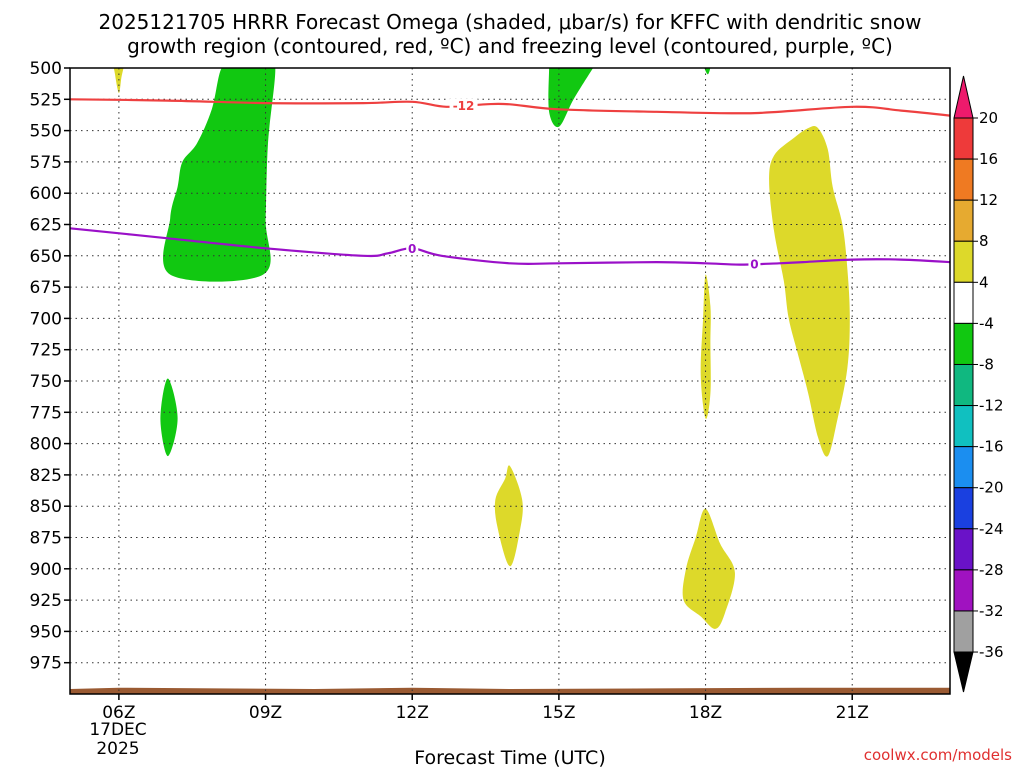 Image resolution: width=1024 pixels, height=768 pixels. I want to click on surface-terrain, so click(510, 690).